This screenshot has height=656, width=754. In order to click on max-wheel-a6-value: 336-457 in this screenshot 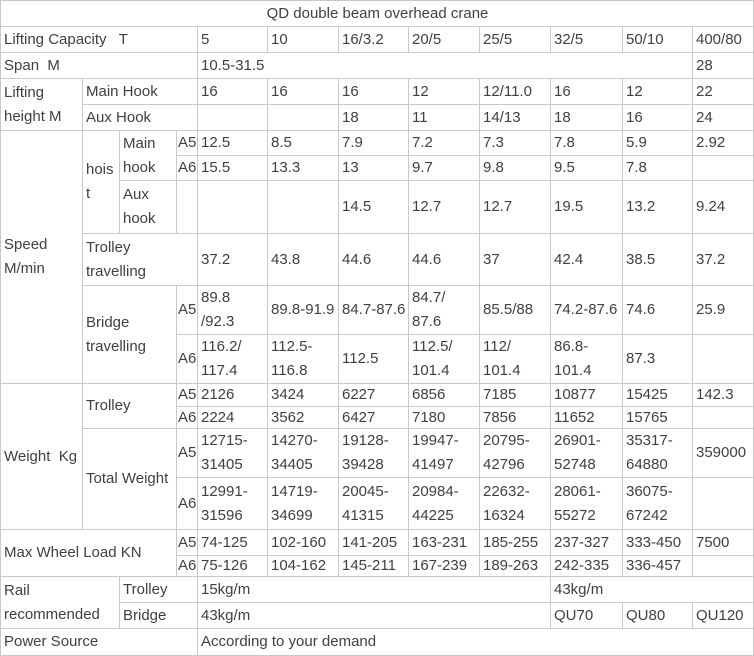, I will do `click(657, 566)`.